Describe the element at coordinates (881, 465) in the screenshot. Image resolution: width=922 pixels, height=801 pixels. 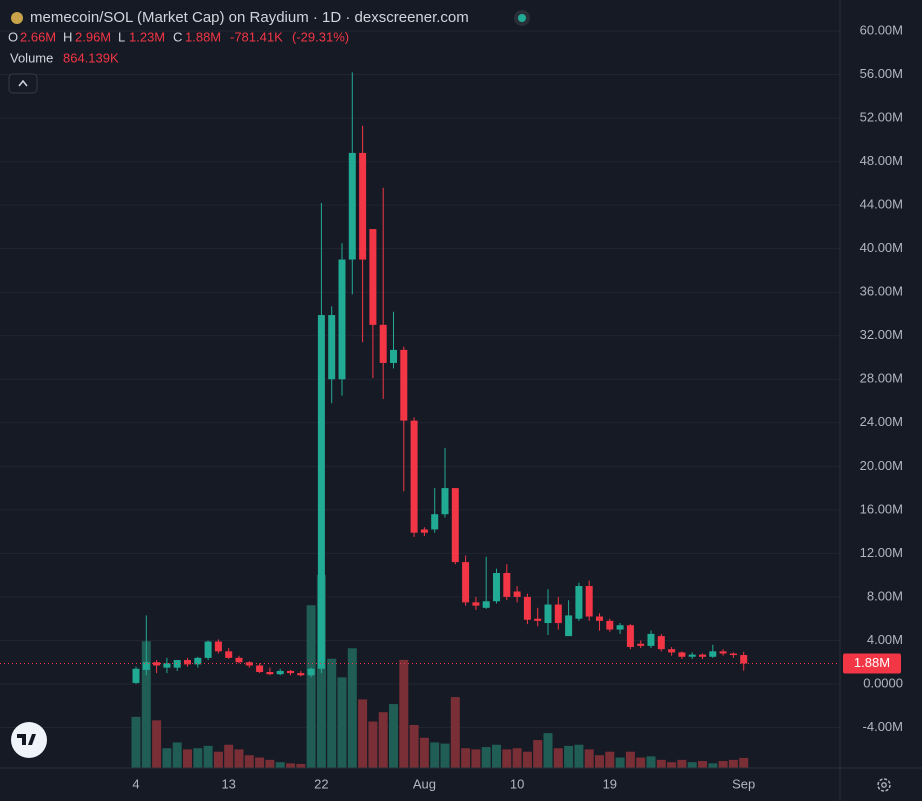
I see `y-tick-label: 20.00M` at that location.